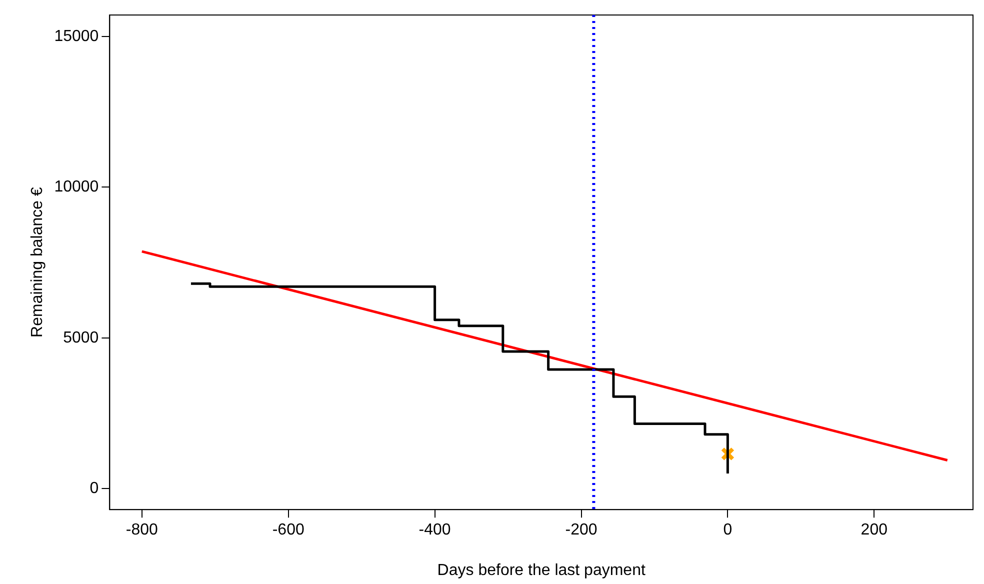 The height and width of the screenshot is (584, 984). Describe the element at coordinates (581, 530) in the screenshot. I see `x-tick-label: -200` at that location.